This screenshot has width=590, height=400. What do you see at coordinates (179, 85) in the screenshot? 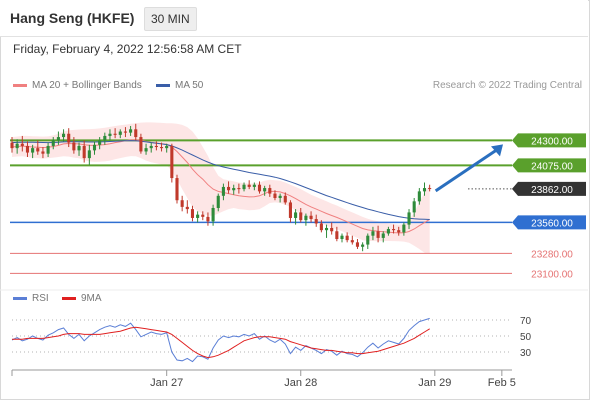
I see `legend-ma50: MA 50` at bounding box center [179, 85].